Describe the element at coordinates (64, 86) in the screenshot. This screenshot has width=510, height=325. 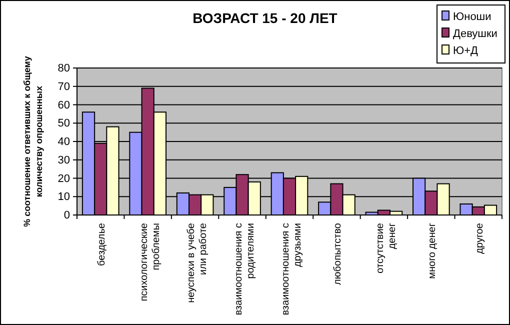
I see `y-tick-label: 70` at that location.